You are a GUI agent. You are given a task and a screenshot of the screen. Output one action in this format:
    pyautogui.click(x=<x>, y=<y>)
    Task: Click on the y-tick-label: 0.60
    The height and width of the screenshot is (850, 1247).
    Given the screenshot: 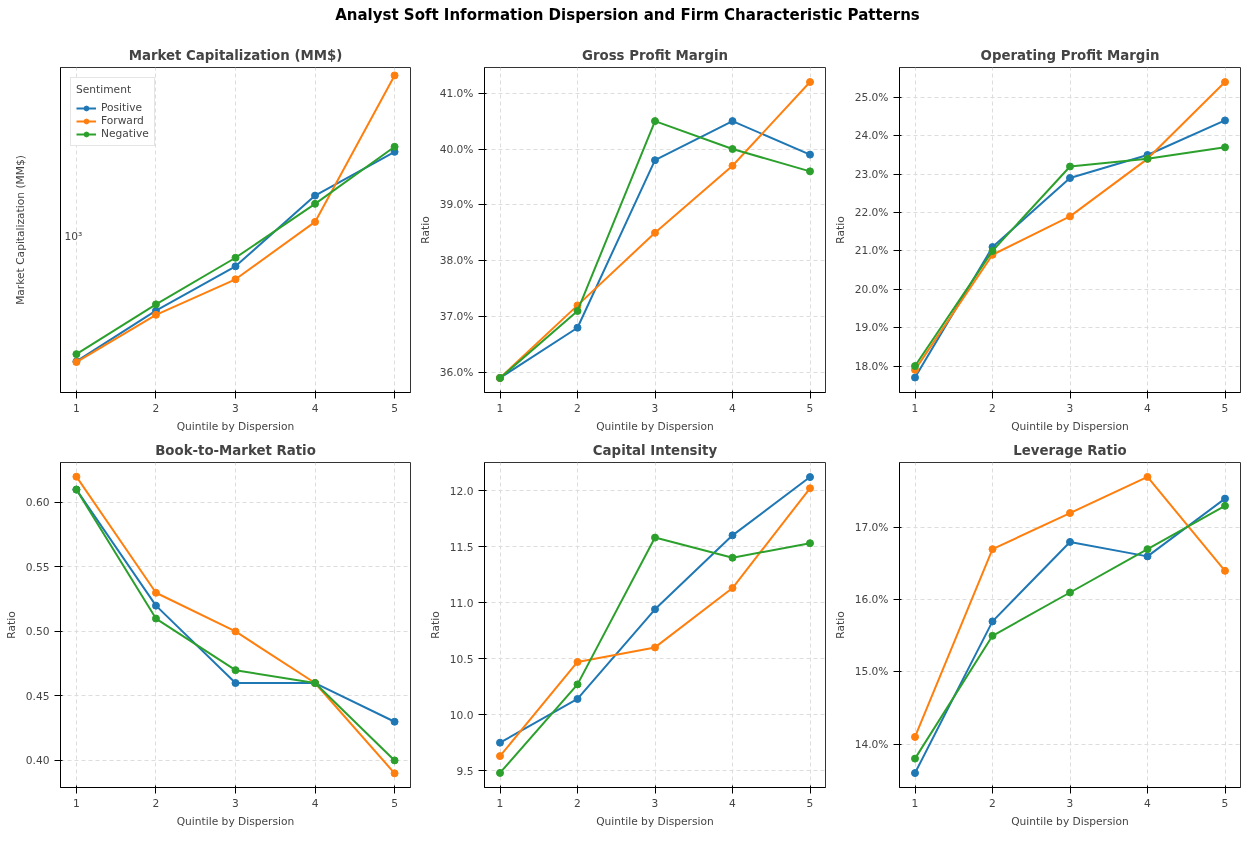 What is the action you would take?
    pyautogui.click(x=37, y=503)
    